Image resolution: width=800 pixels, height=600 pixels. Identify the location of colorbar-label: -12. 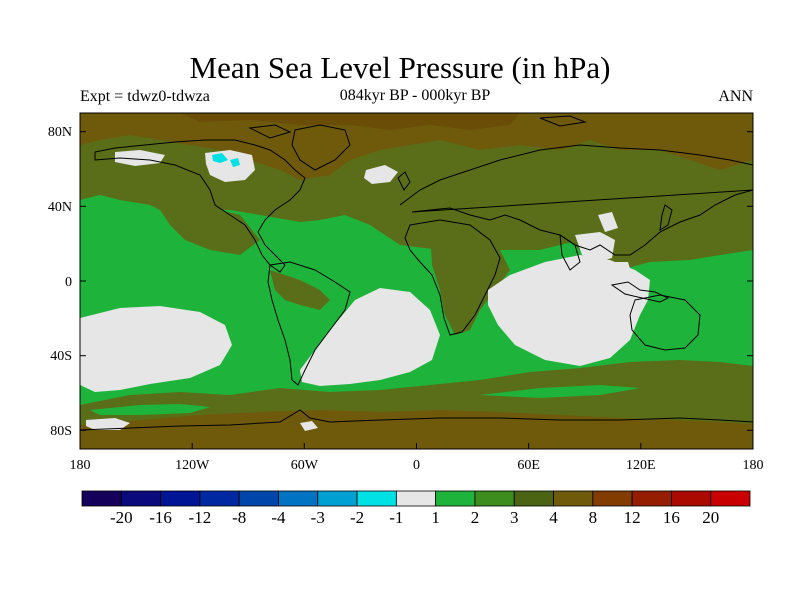
(200, 517).